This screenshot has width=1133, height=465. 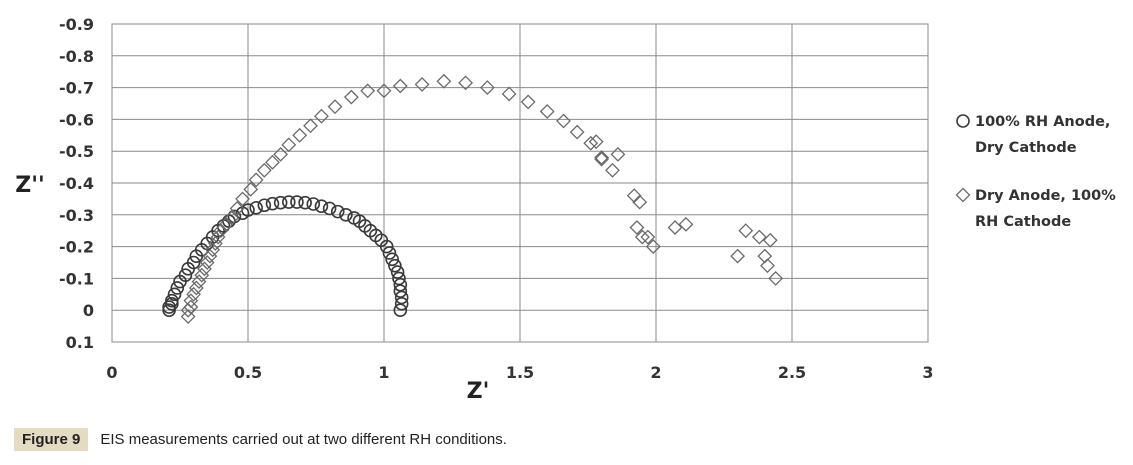 I want to click on x-tick-label: 1.5, so click(x=520, y=372).